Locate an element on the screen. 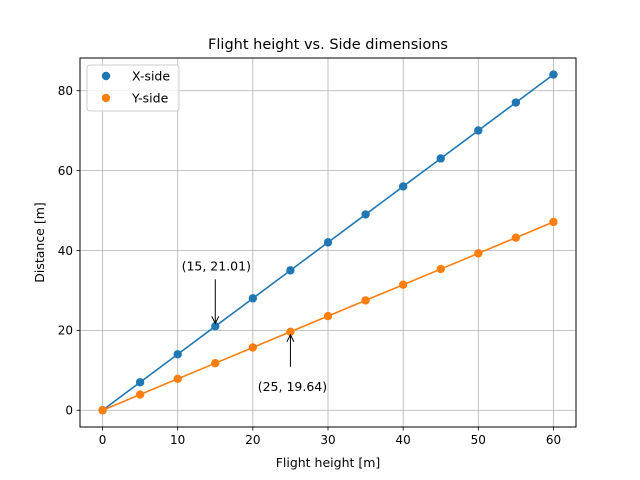 The height and width of the screenshot is (480, 640). x-tick-label: 0 is located at coordinates (103, 440).